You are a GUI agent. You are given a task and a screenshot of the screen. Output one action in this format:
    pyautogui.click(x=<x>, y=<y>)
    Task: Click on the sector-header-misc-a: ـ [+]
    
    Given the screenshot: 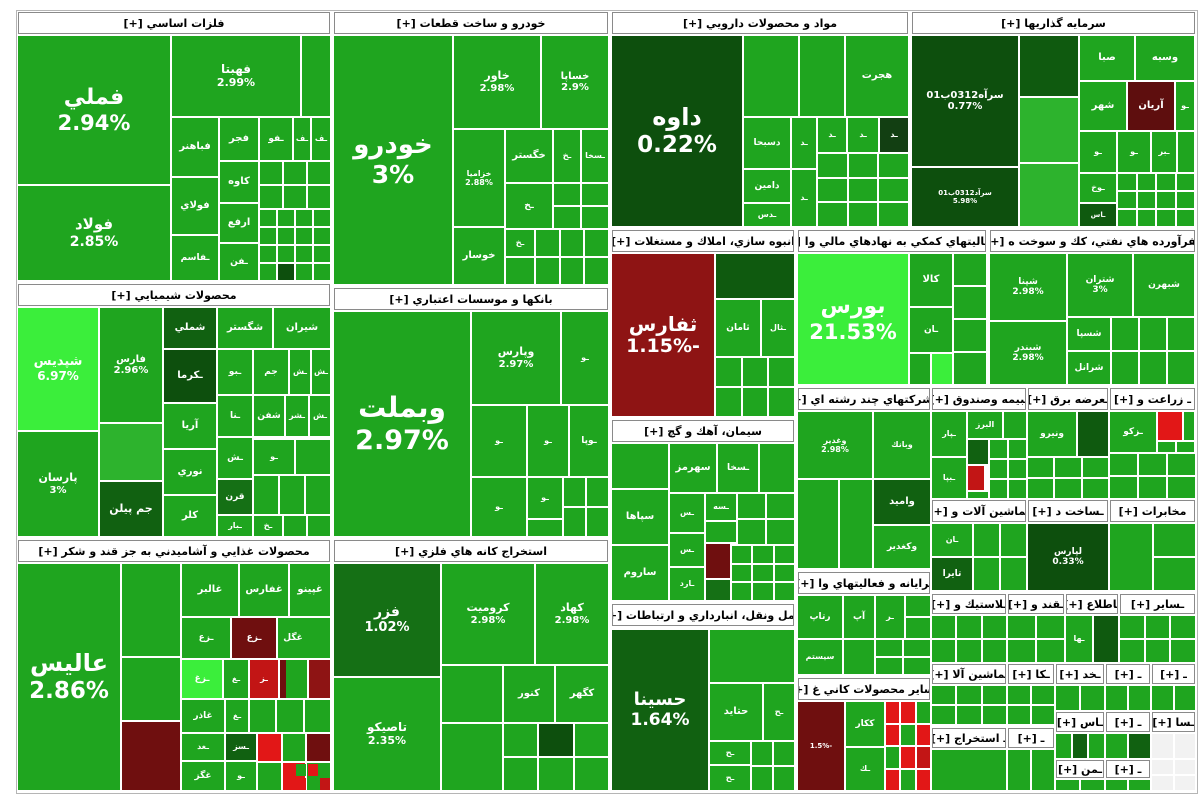 What is the action you would take?
    pyautogui.click(x=1128, y=674)
    